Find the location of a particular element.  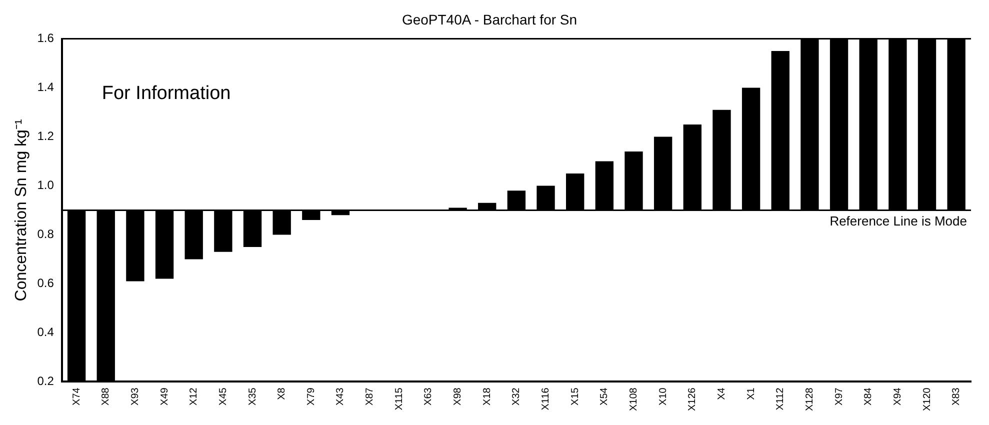

x-tick-label: X49 is located at coordinates (164, 396).